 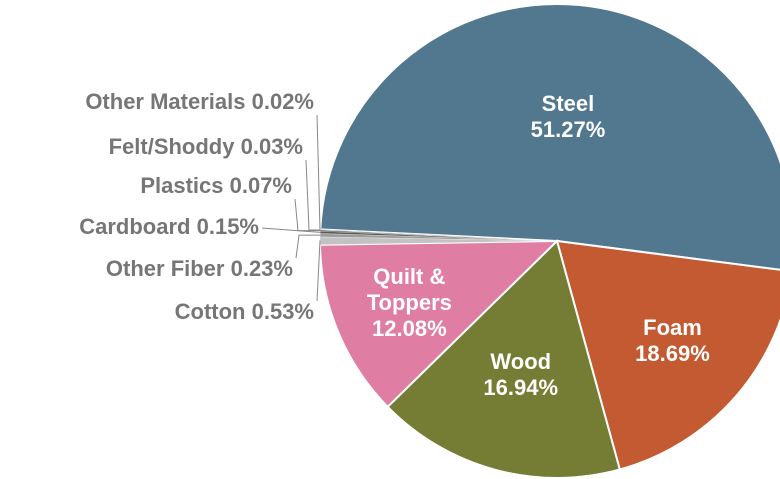 I want to click on slice-percent: 18.69%, so click(x=672, y=354).